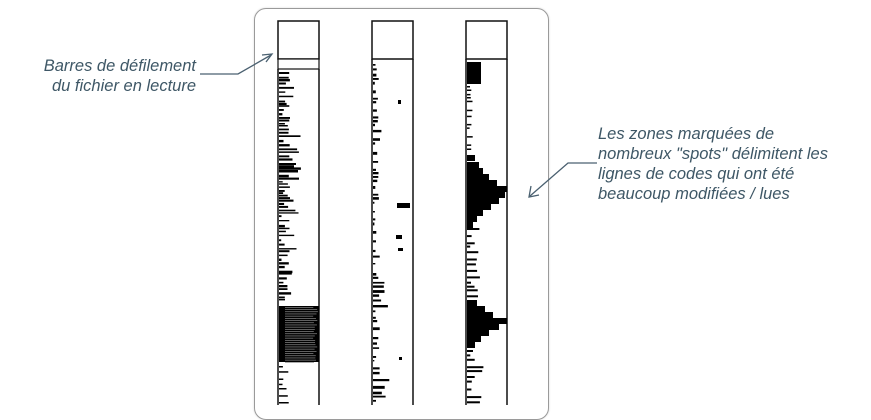 The image size is (871, 420). Describe the element at coordinates (124, 86) in the screenshot. I see `scrollbar-annotation-line-2: du fichier en lecture` at that location.